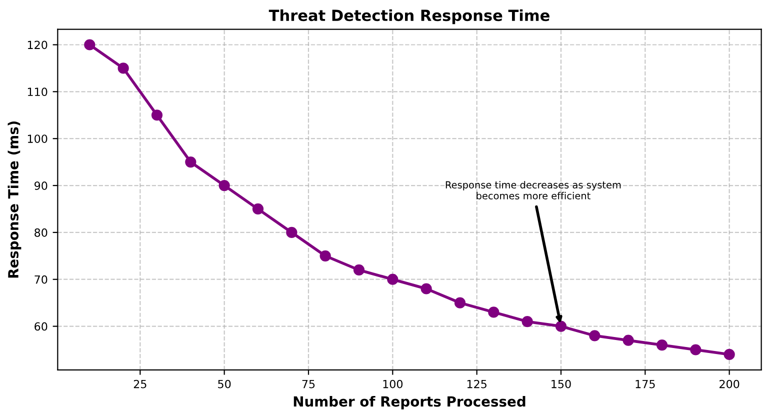 Image resolution: width=769 pixels, height=418 pixels. What do you see at coordinates (393, 384) in the screenshot?
I see `x-tick-label: 100` at bounding box center [393, 384].